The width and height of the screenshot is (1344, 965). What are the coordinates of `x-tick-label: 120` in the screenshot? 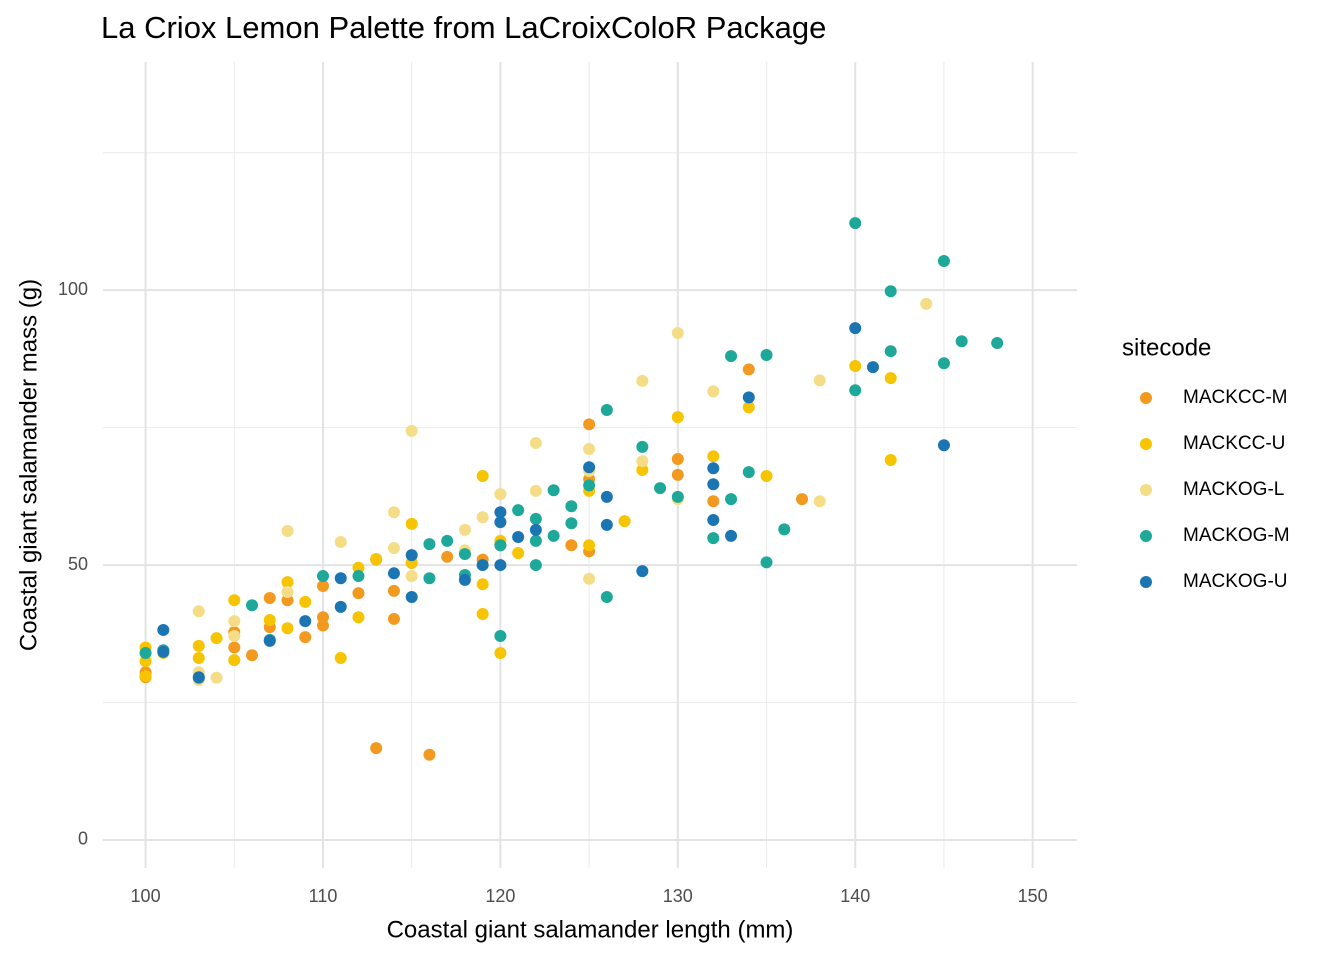 It's located at (500, 896).